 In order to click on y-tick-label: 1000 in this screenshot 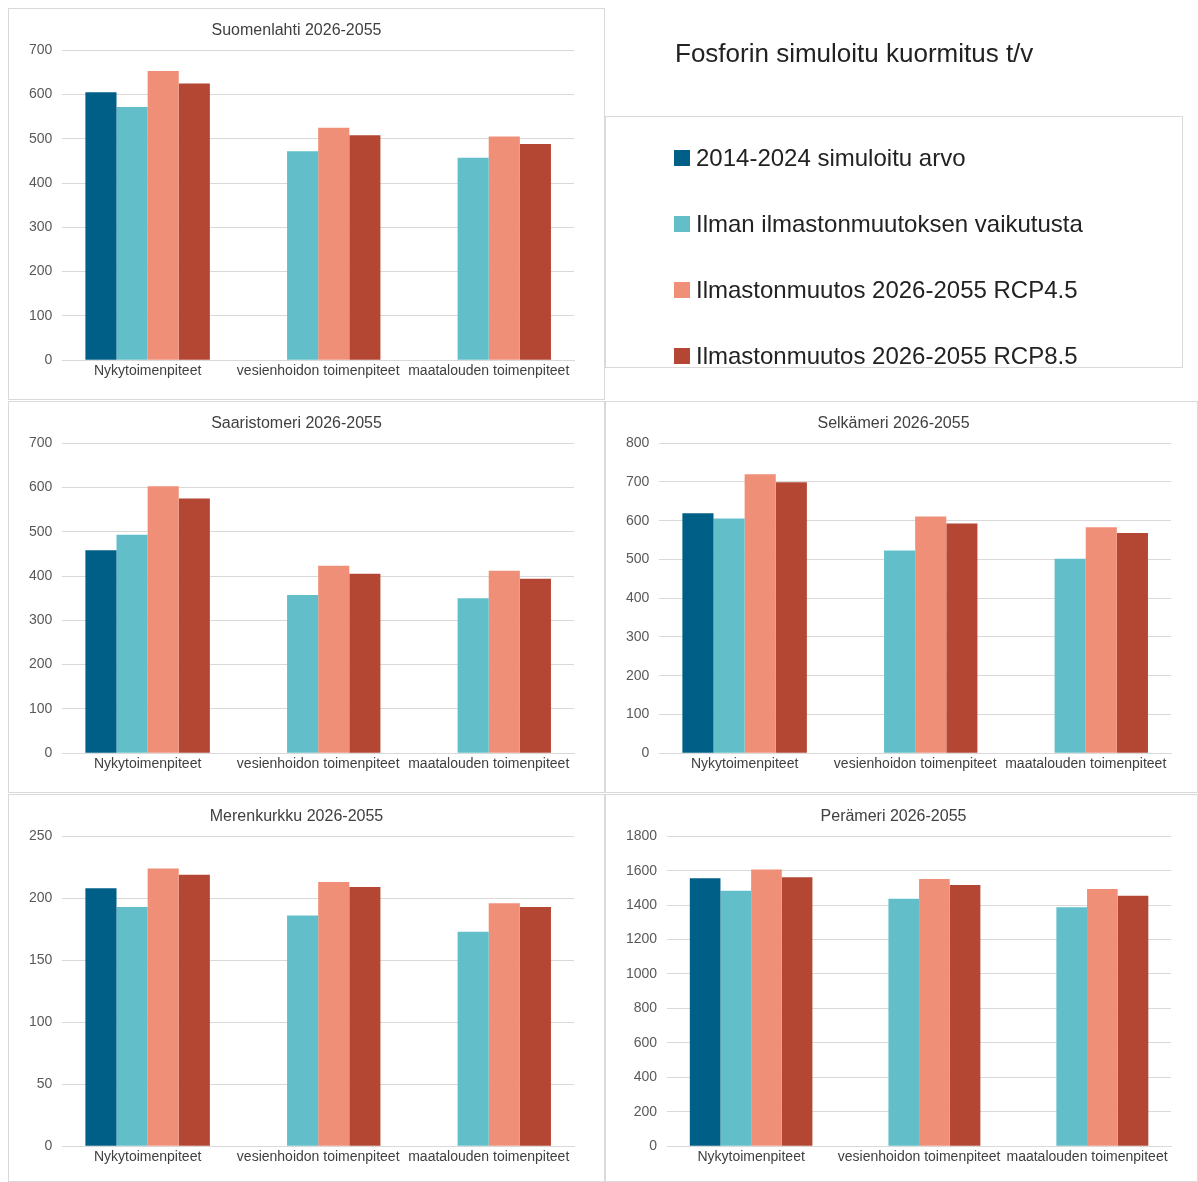, I will do `click(641, 972)`.